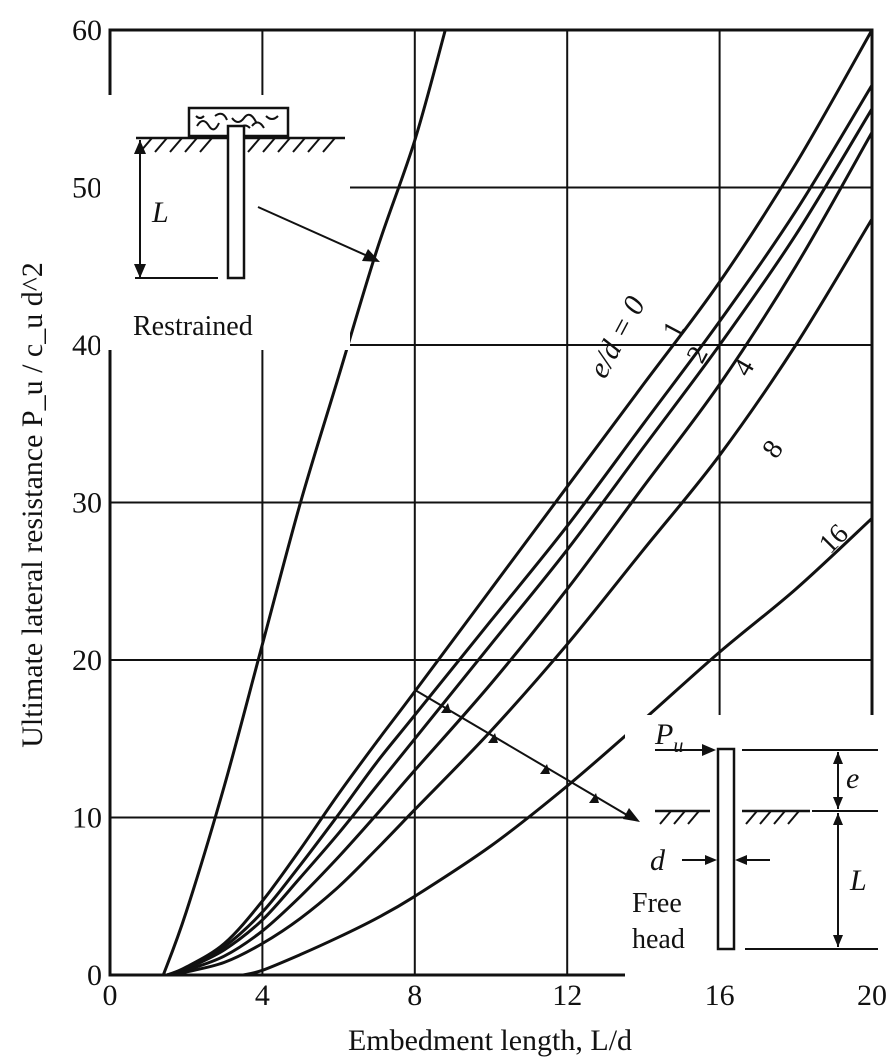 The width and height of the screenshot is (893, 1063). Describe the element at coordinates (87, 818) in the screenshot. I see `y-tick-label: 10` at that location.